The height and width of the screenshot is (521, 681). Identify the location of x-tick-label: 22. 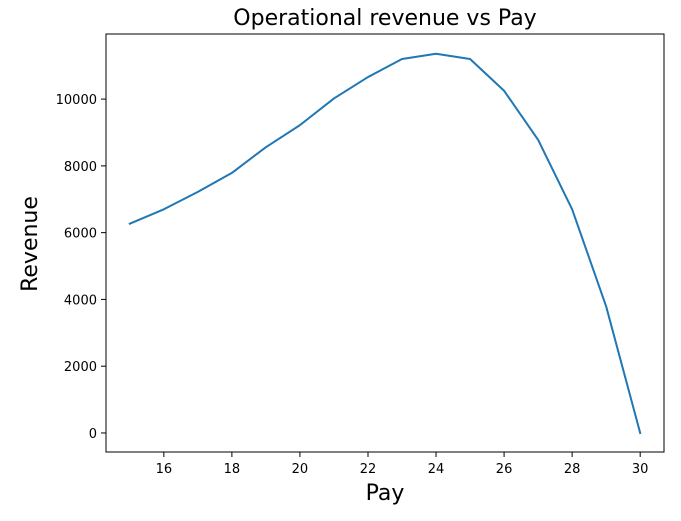
(368, 469).